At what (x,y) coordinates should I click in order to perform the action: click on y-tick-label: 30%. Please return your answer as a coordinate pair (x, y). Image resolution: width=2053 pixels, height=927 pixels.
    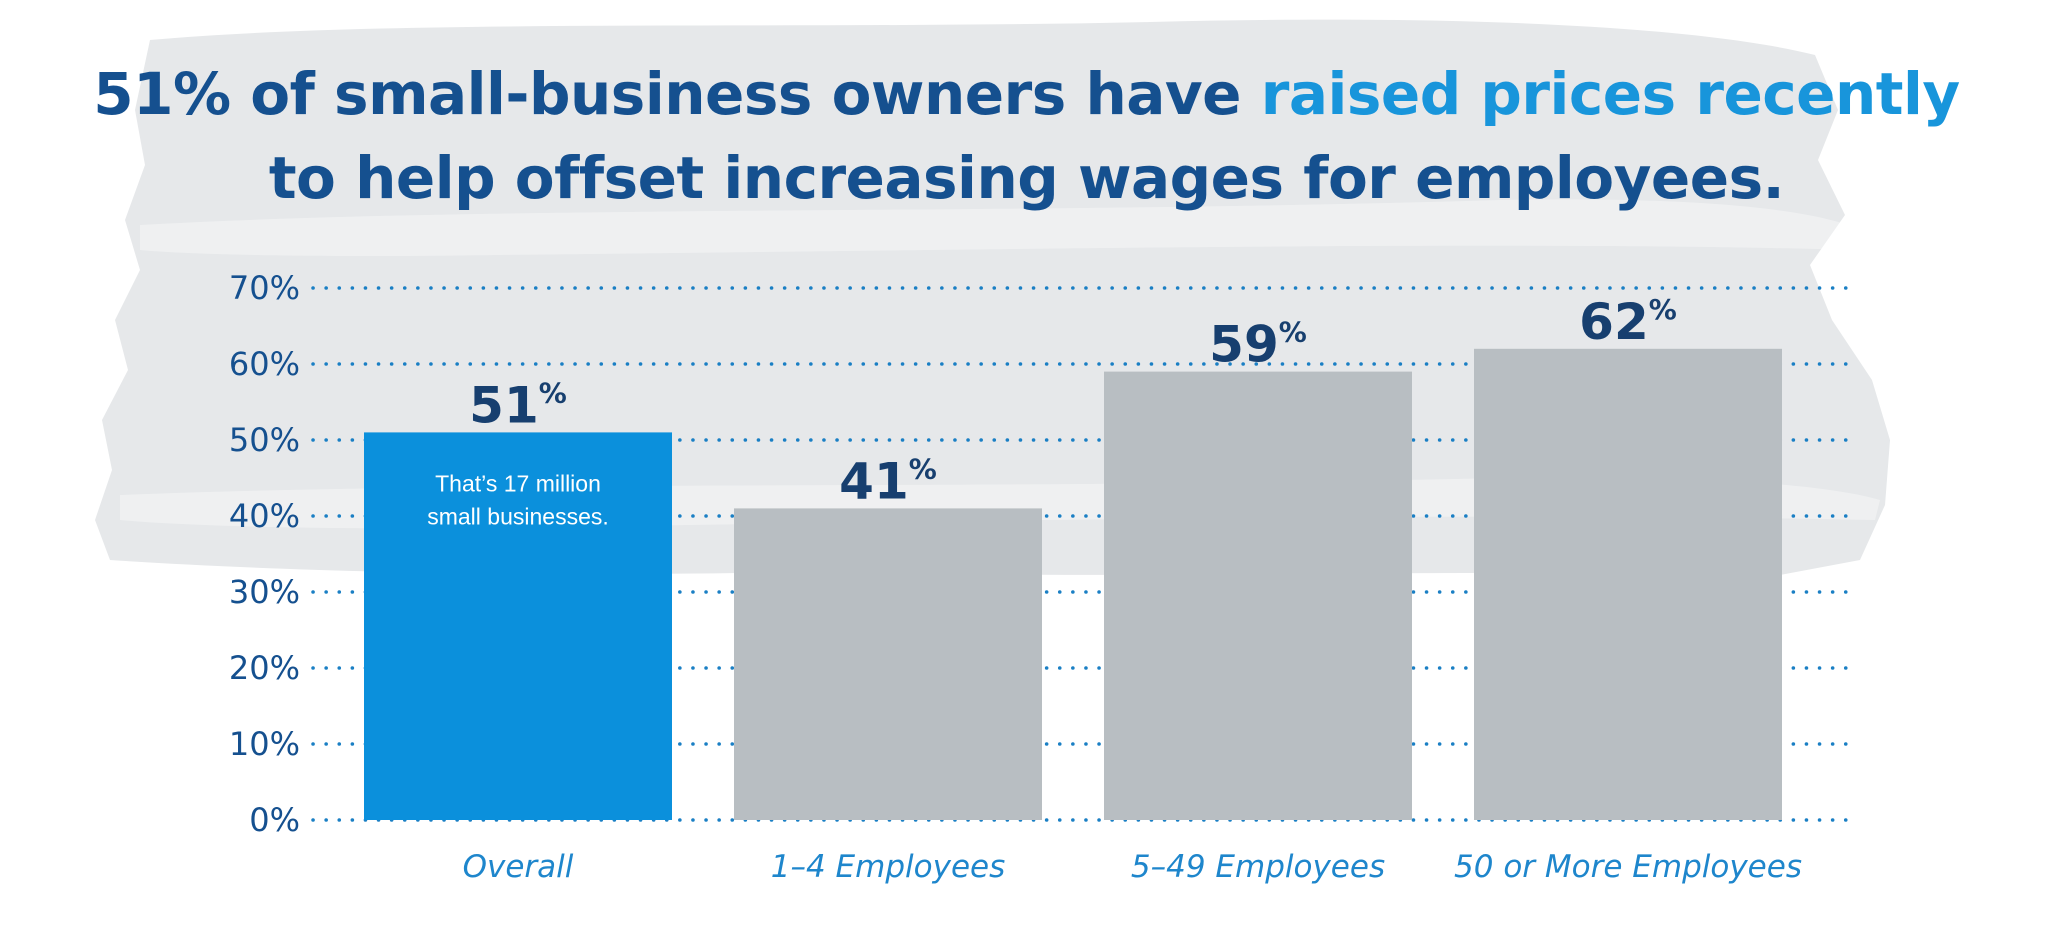
    Looking at the image, I should click on (264, 592).